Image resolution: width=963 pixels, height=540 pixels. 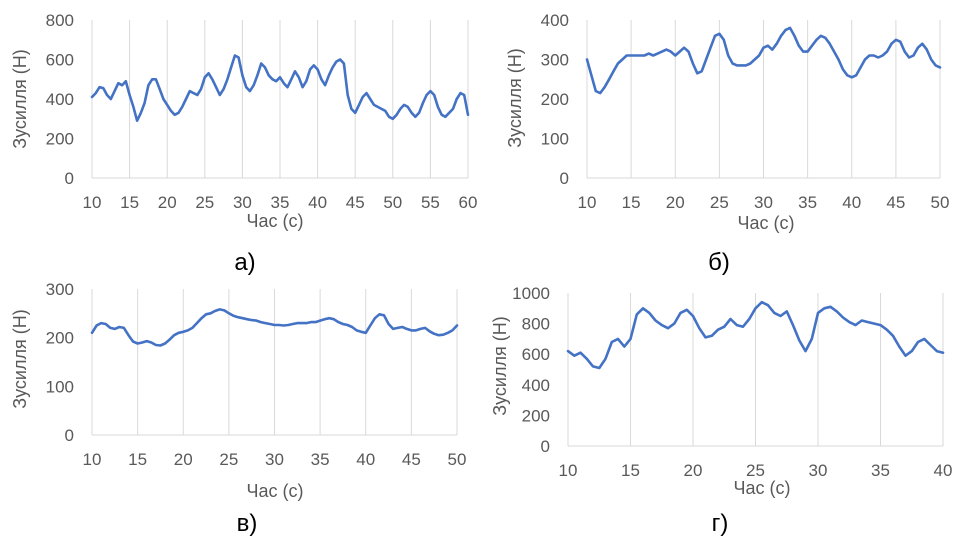 I want to click on panel-label: в), so click(x=247, y=523).